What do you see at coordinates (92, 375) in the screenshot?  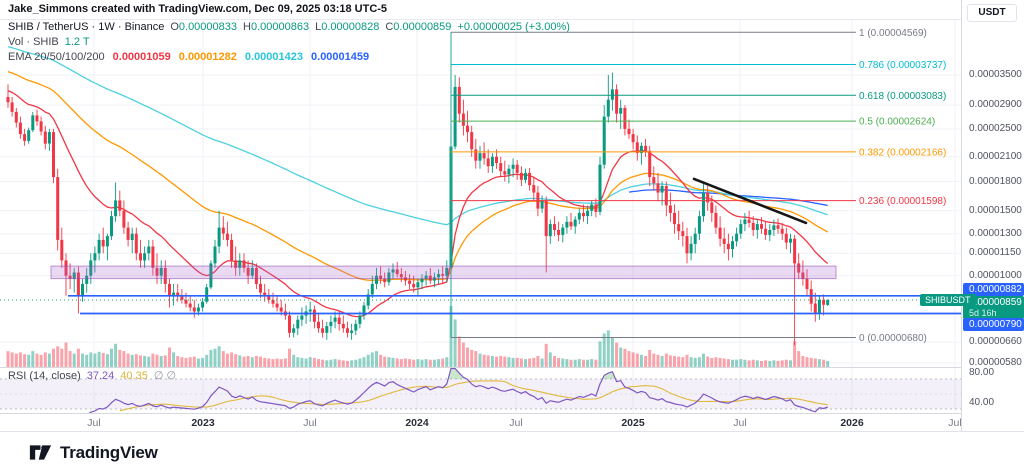 I see `rsi-legend: RSI (14, close) 37.24 40.35 ∅ ∅` at bounding box center [92, 375].